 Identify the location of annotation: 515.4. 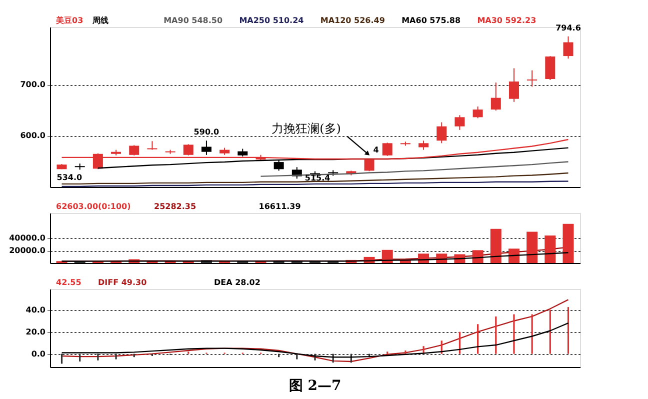
(317, 178).